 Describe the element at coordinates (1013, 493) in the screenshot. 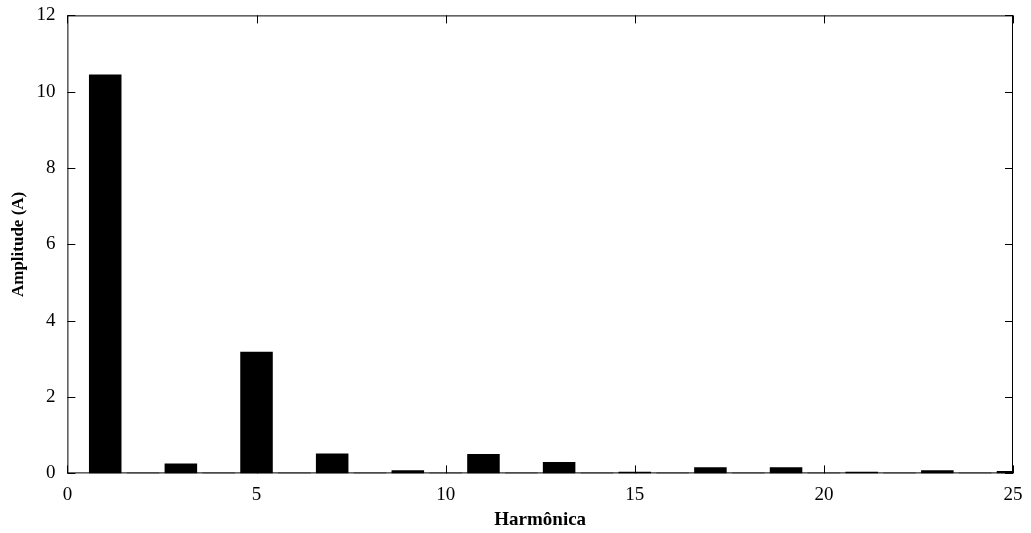

I see `x-tick-label: 25` at that location.